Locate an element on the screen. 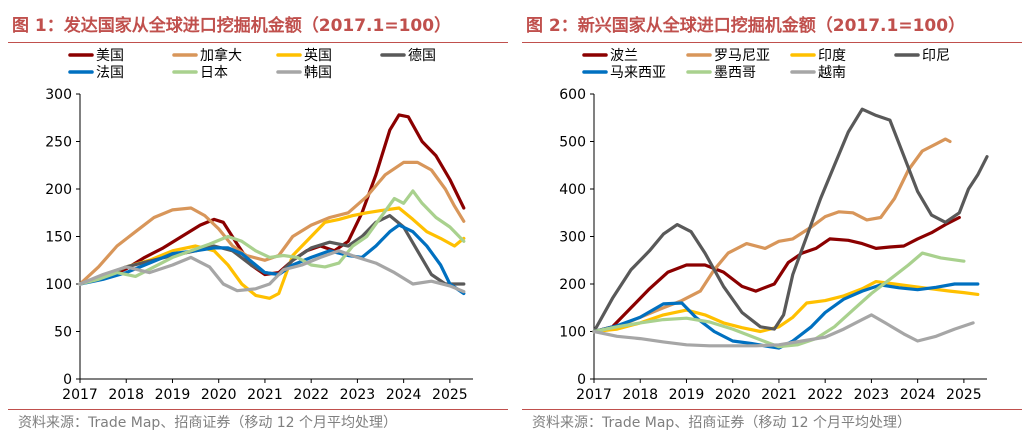 The height and width of the screenshot is (440, 1024). y-tick-label: 600 is located at coordinates (572, 95).